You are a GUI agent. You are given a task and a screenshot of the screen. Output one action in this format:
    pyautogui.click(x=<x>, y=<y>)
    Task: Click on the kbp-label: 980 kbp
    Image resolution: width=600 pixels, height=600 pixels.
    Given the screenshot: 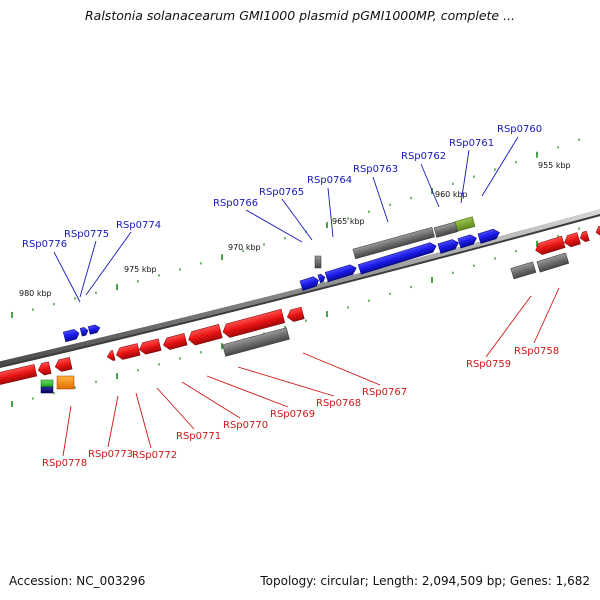 What is the action you would take?
    pyautogui.click(x=35, y=293)
    